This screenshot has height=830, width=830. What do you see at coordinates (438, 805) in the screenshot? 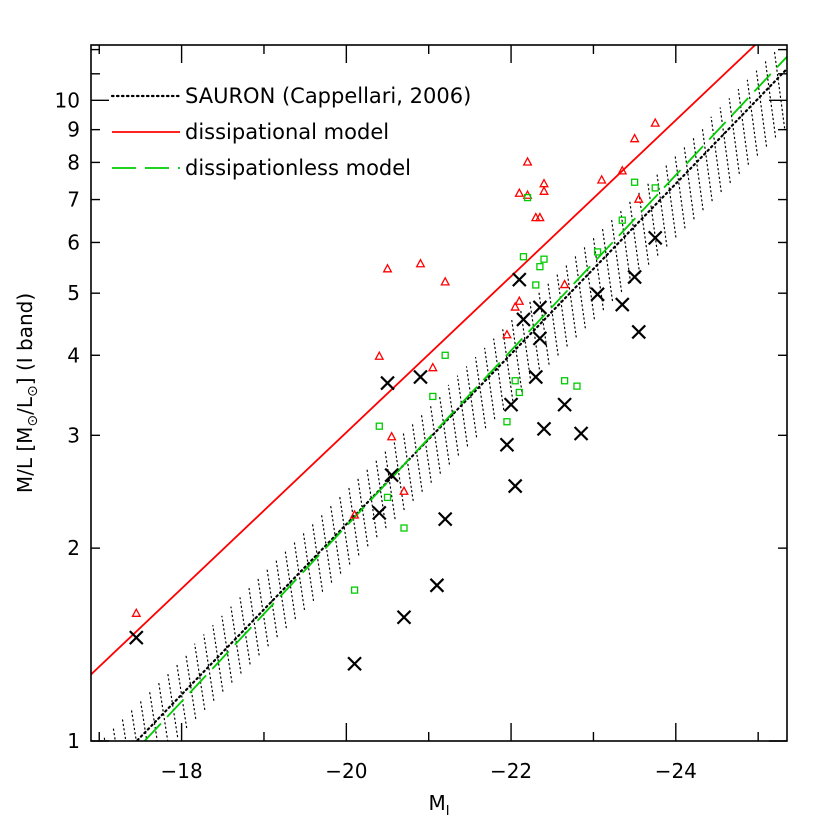
I see `x-axis-label: MI` at bounding box center [438, 805].